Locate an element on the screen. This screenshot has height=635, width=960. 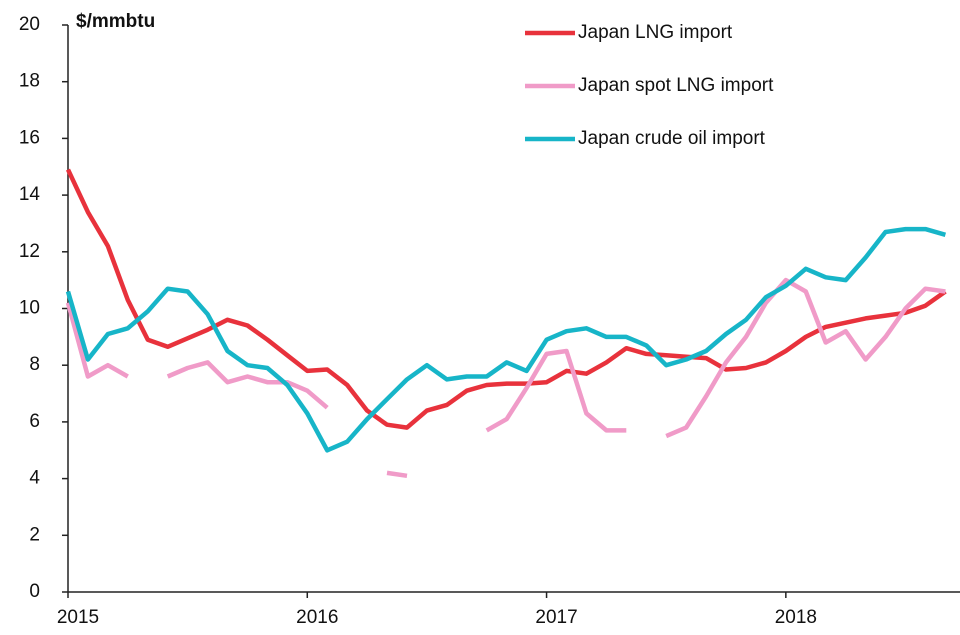
legend-label: Japan LNG import is located at coordinates (655, 32).